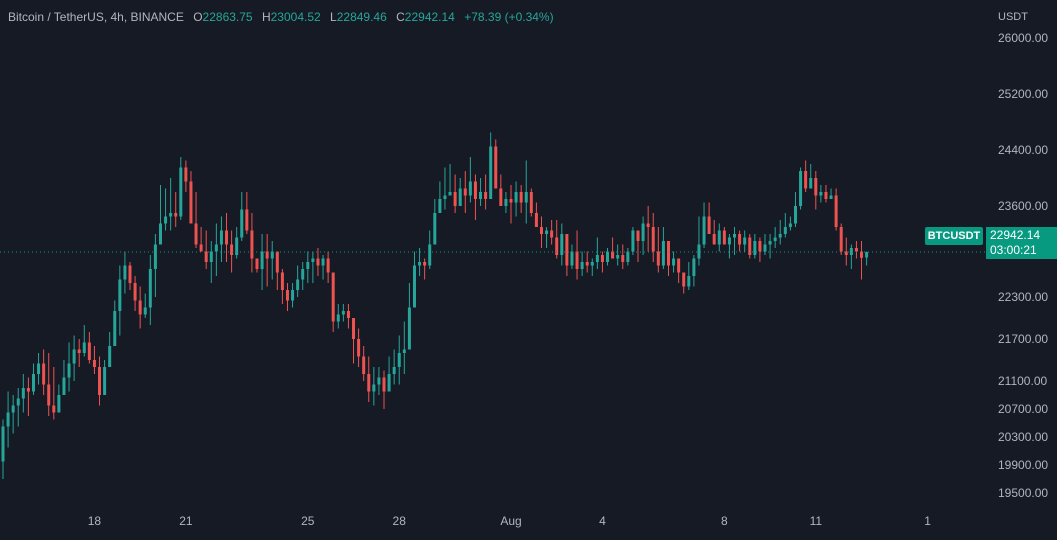  Describe the element at coordinates (96, 17) in the screenshot. I see `symbol-title: Bitcoin / TetherUS, 4h, BINANCE` at that location.